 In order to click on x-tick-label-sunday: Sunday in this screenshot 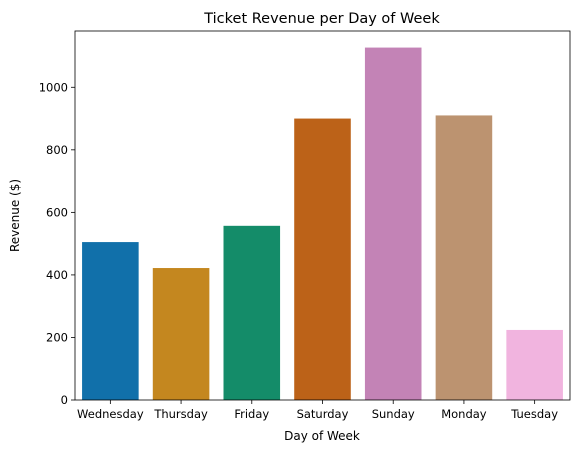, I will do `click(393, 414)`.